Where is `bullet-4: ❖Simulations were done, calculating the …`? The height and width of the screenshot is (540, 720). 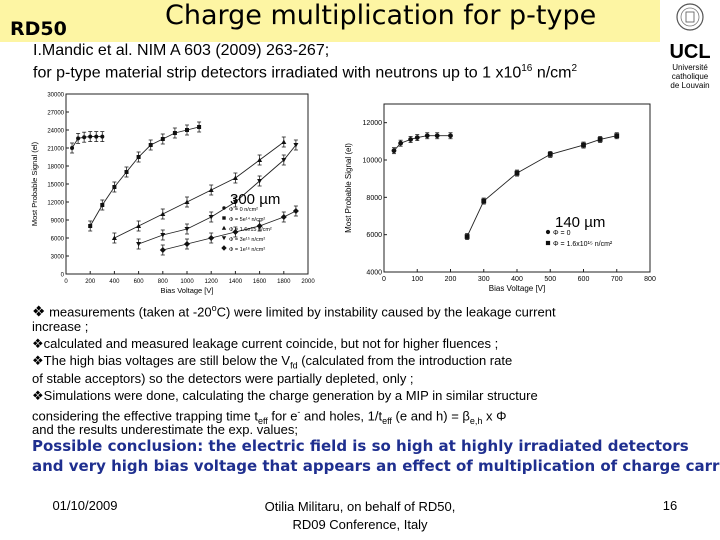 bullet-4: ❖Simulations were done, calculating the … is located at coordinates (285, 395).